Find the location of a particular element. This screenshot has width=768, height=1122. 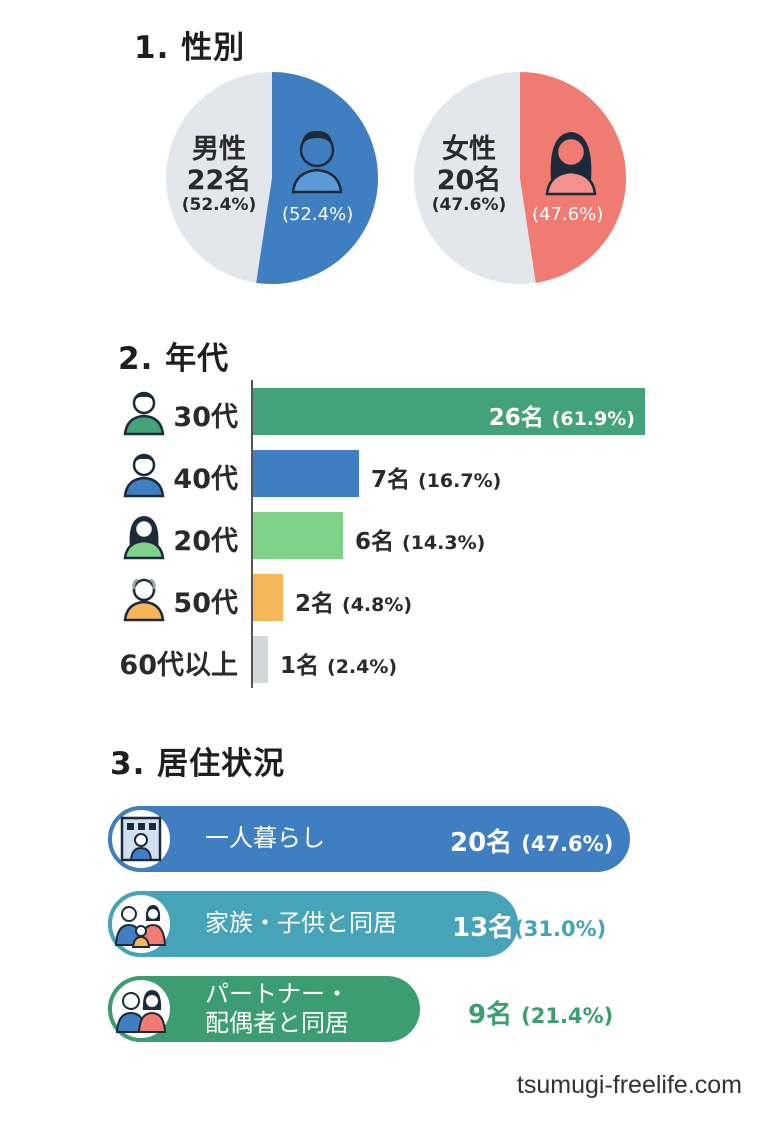

age-row-label: 20代 is located at coordinates (180, 536).